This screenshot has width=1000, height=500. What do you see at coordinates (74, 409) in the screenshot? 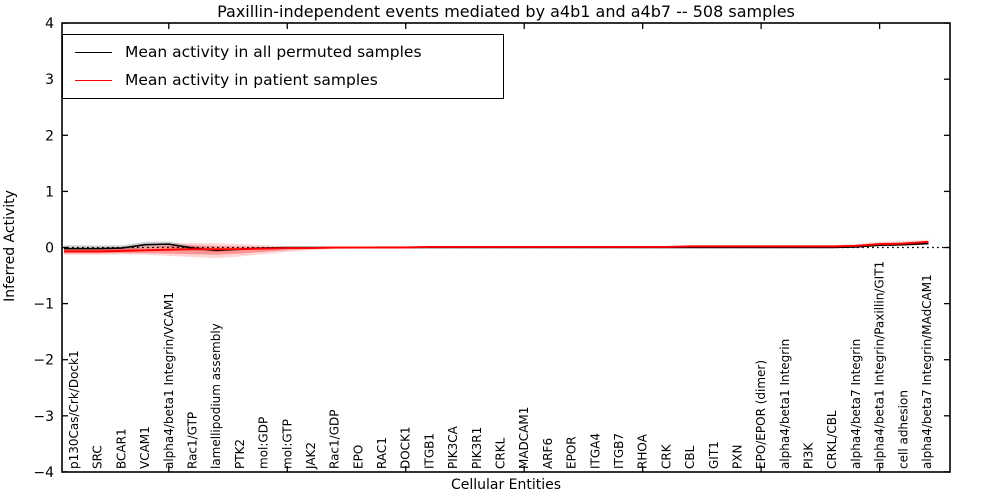
I see `x-tick-label: p130Cas/Crk/Dock1` at bounding box center [74, 409].